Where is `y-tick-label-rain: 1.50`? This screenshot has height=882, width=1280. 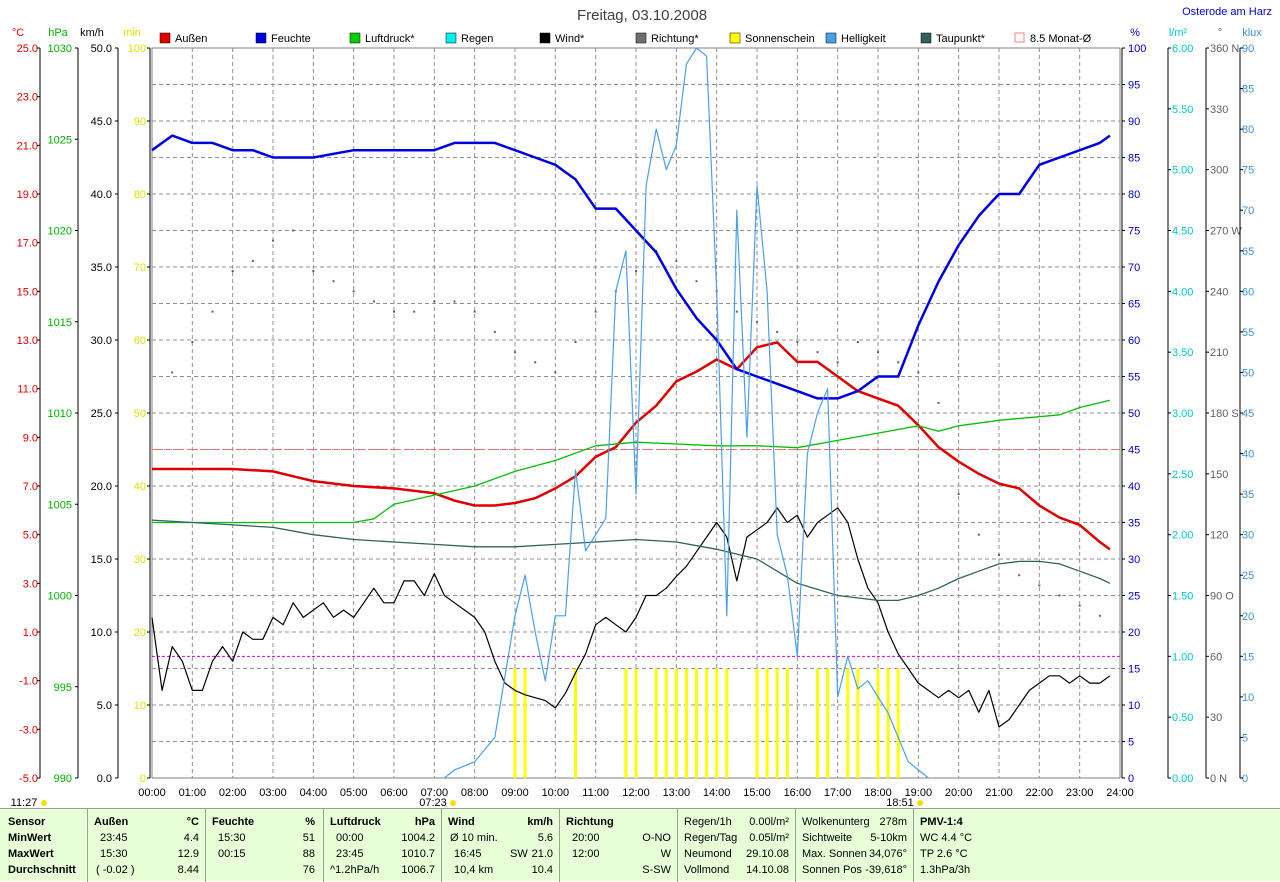
y-tick-label-rain: 1.50 is located at coordinates (1182, 597).